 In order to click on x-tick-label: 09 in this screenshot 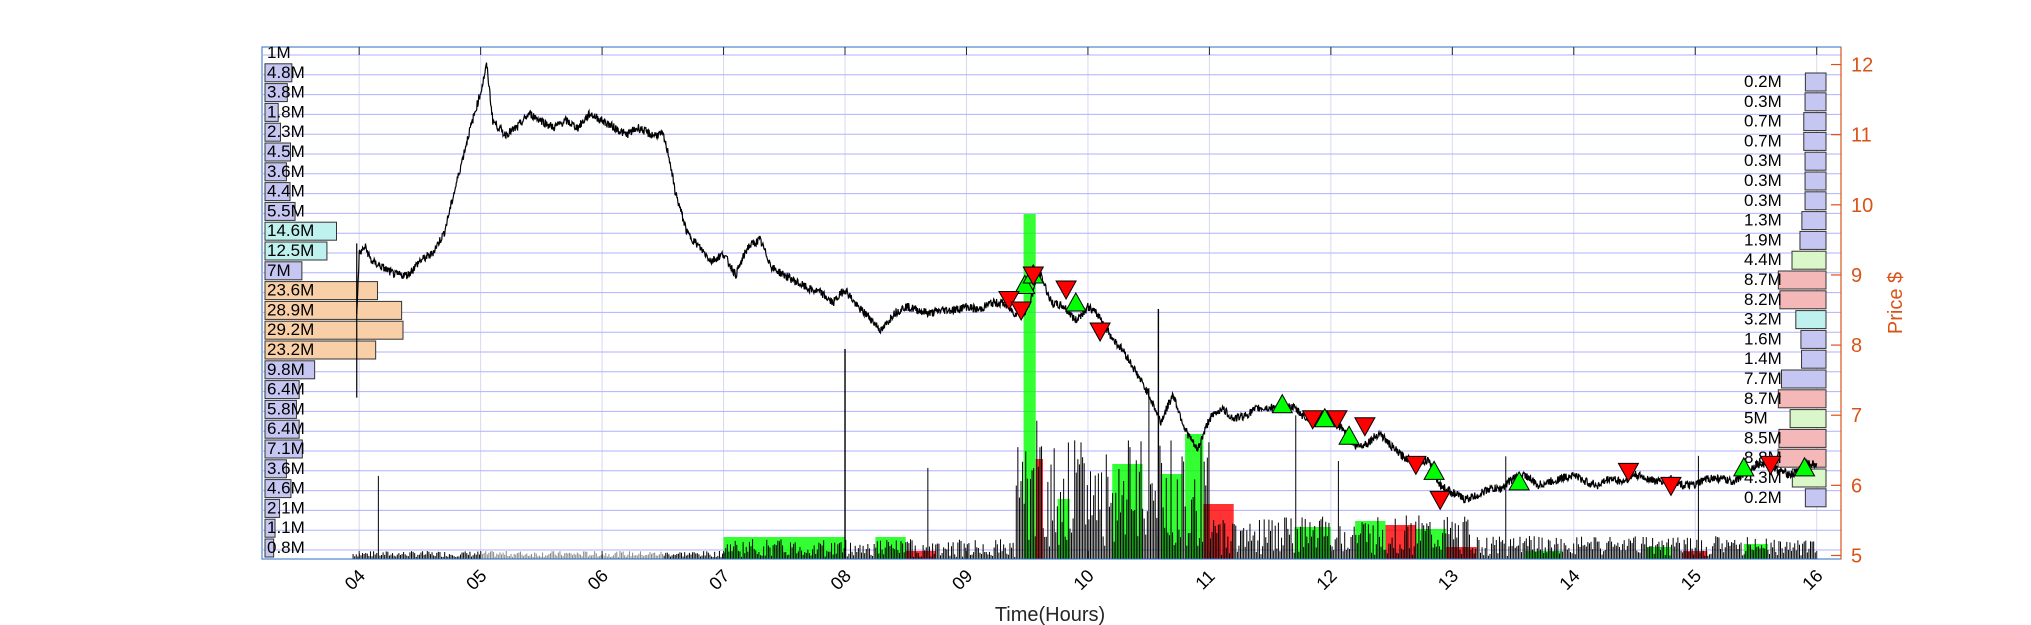, I will do `click(962, 580)`.